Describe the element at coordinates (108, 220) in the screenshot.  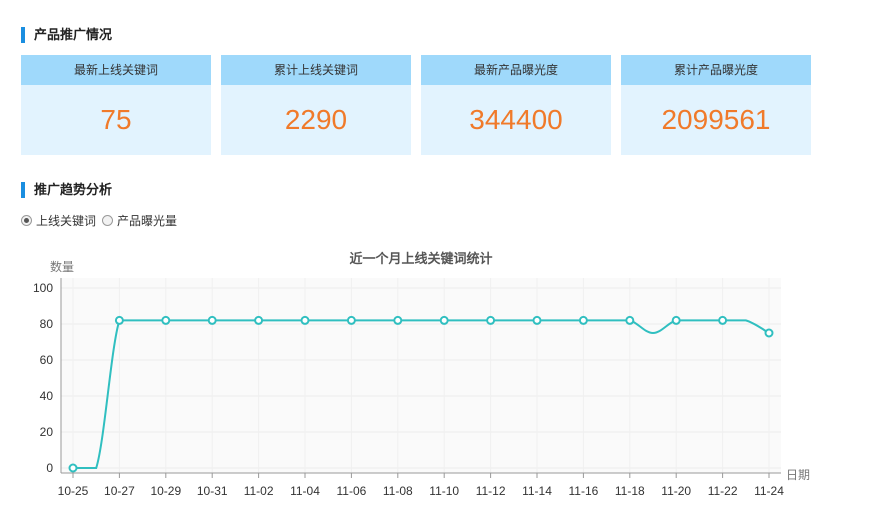
I see `radio-product-exposure` at that location.